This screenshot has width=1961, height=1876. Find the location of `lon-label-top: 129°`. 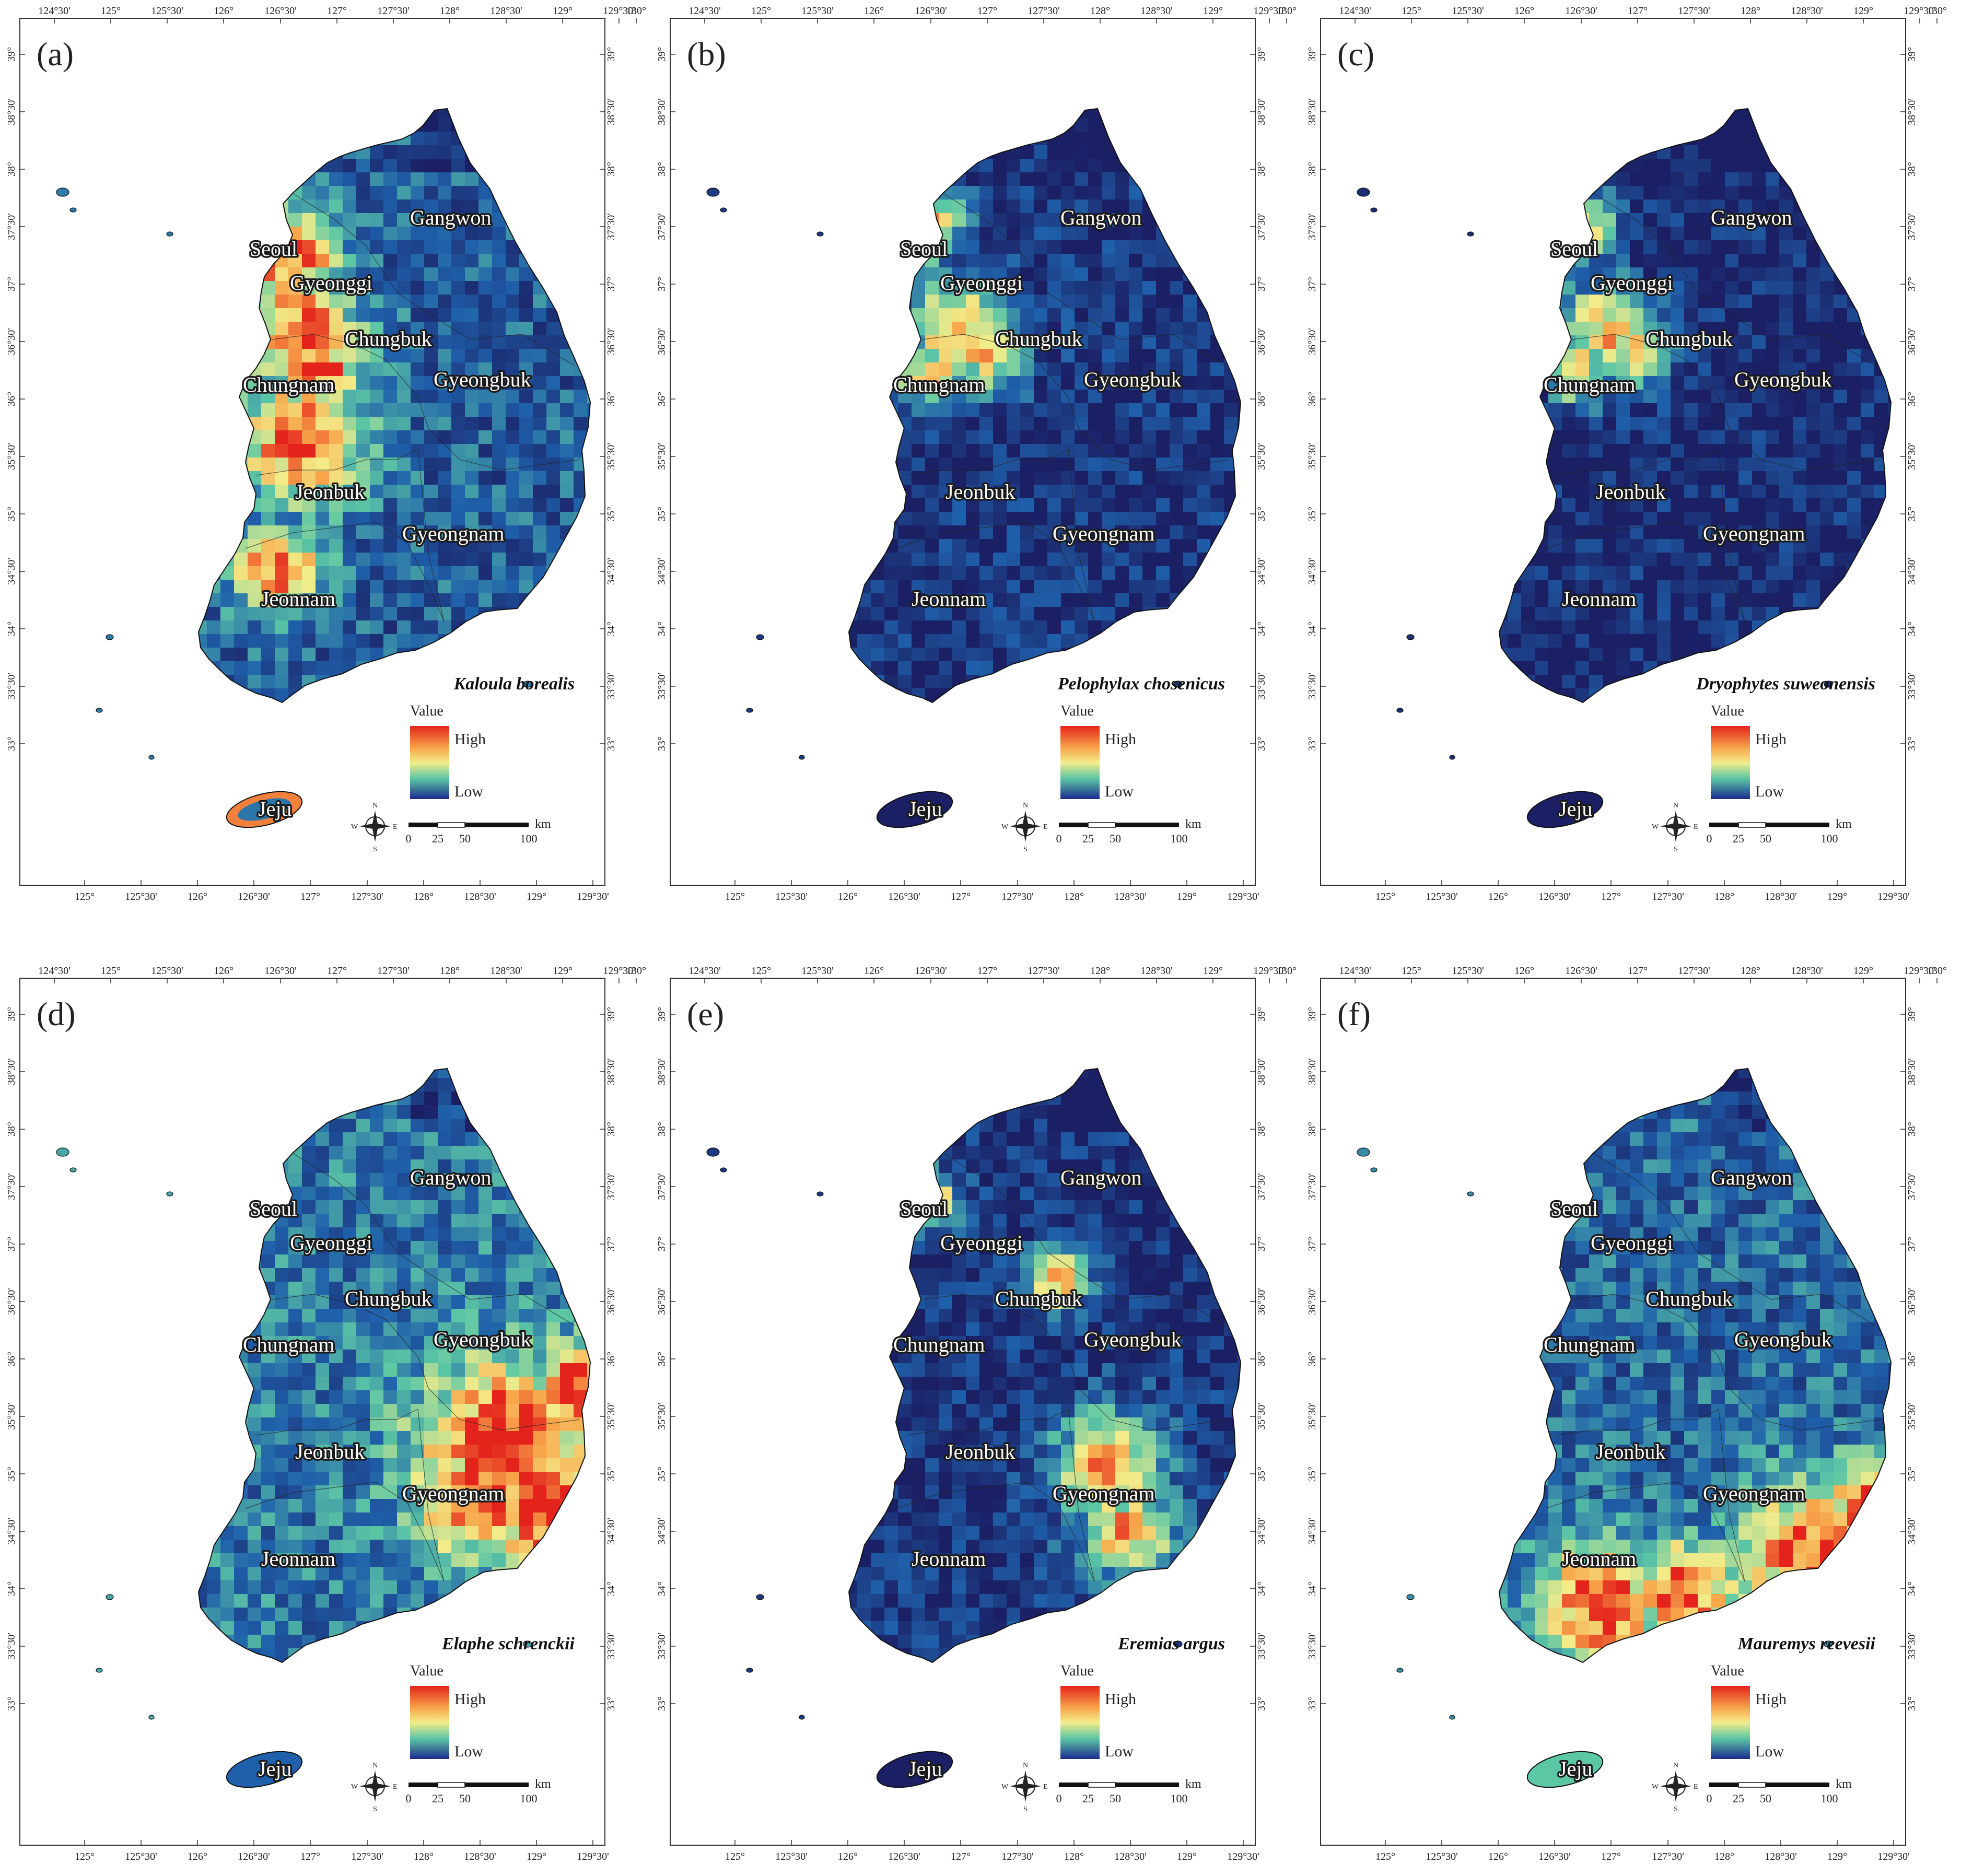

lon-label-top: 129° is located at coordinates (563, 11).